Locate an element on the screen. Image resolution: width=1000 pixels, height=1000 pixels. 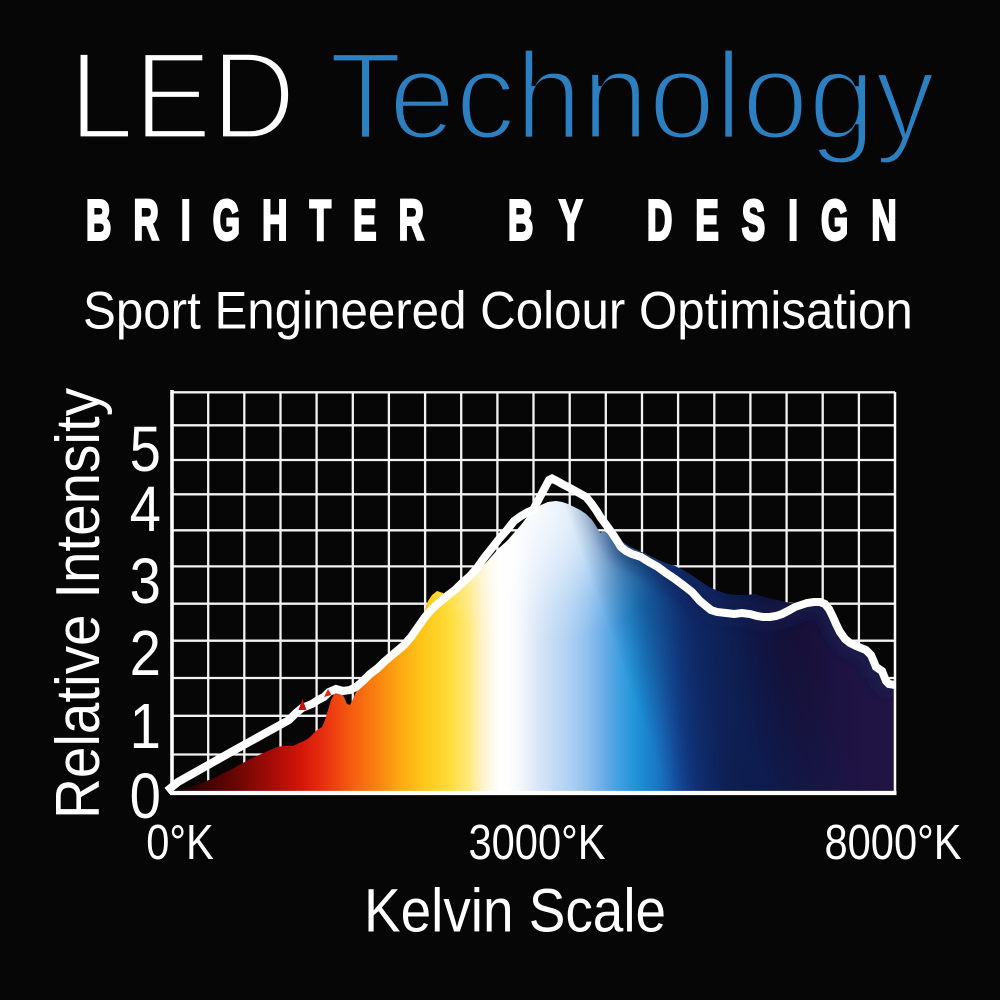
svg-text:Sport Engineered Colour Optimi: Sport Engineered Colour Optimisation is located at coordinates (498, 310).